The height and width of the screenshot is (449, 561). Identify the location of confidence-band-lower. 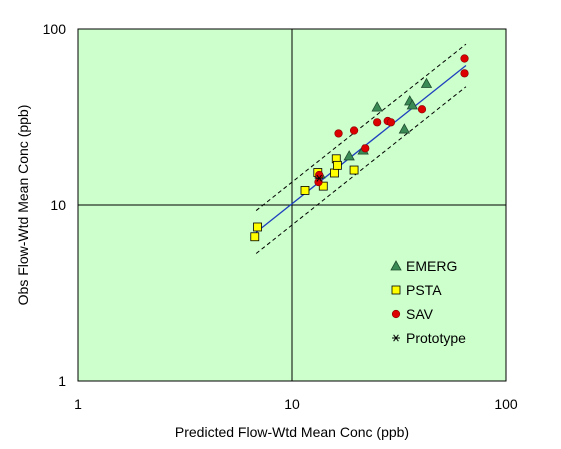
(361, 170).